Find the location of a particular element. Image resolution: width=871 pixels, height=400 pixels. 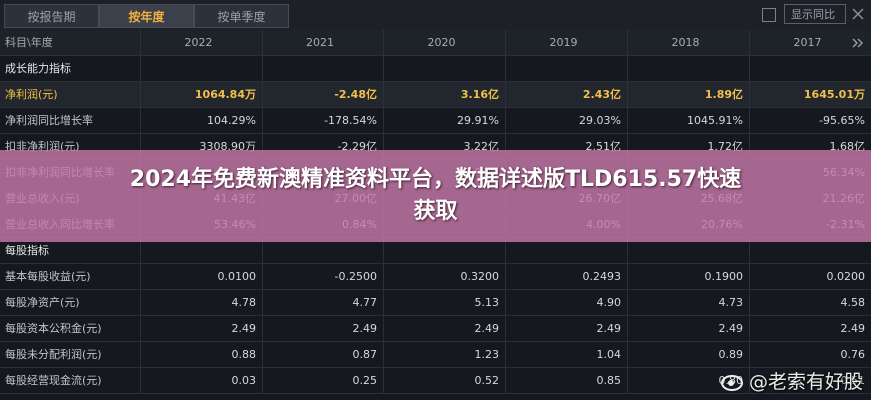

row-label: 每股未分配利润(元) is located at coordinates (53, 354).